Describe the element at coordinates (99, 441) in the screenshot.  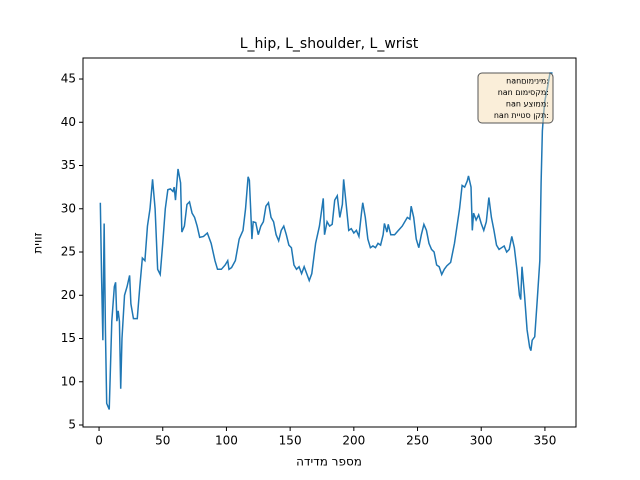
I see `x-tick-label: 0` at that location.